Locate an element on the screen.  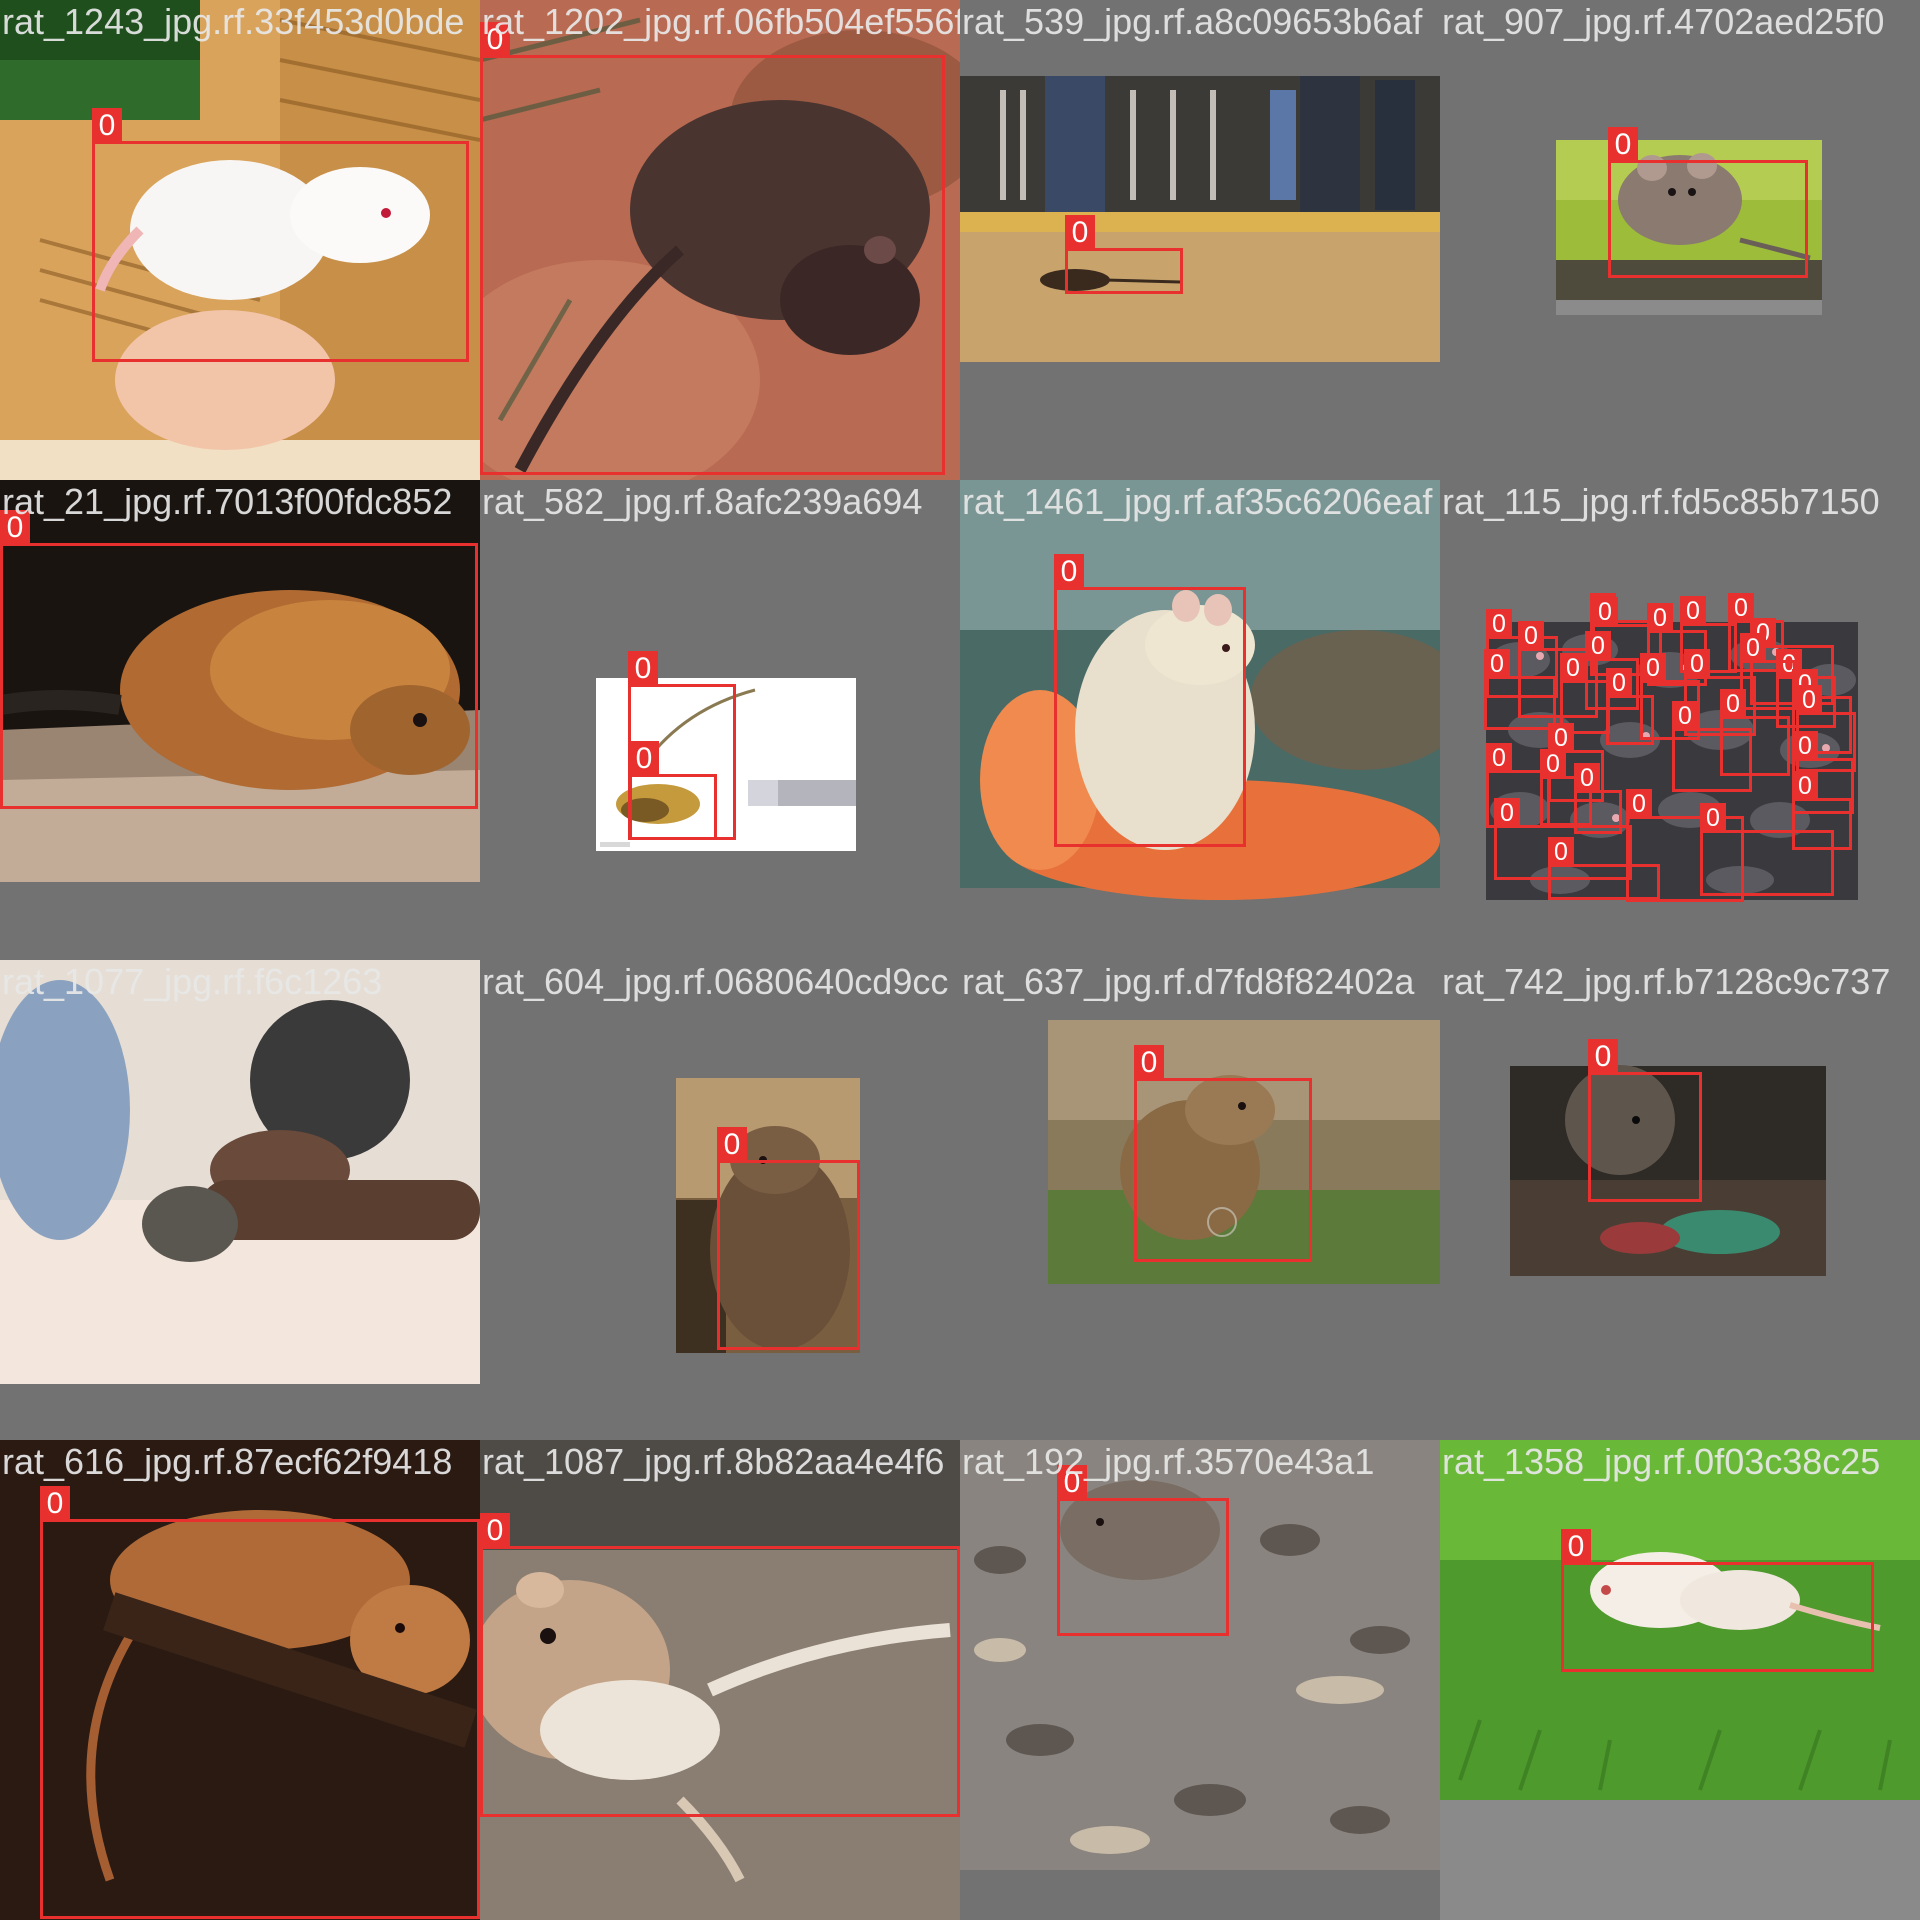
mosaic-tile: rat_742_jpg.rf.b7128c9c737 0 is located at coordinates (1680, 1200).